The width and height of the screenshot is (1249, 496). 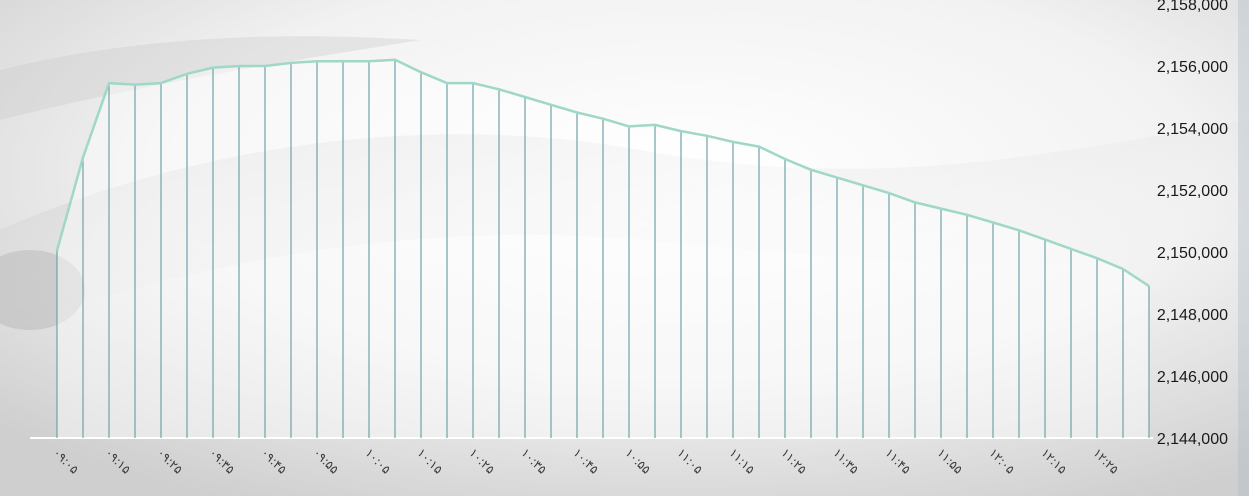 I want to click on y-tick-label: 2,154,000, so click(x=1192, y=129).